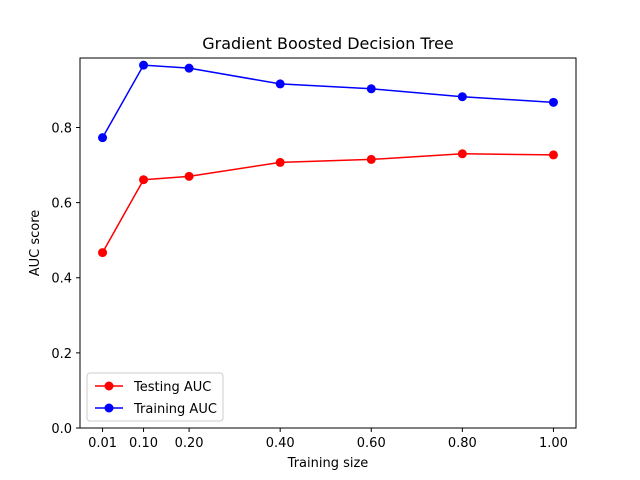 The width and height of the screenshot is (640, 480). What do you see at coordinates (143, 443) in the screenshot?
I see `x-tick-label: 0.10` at bounding box center [143, 443].